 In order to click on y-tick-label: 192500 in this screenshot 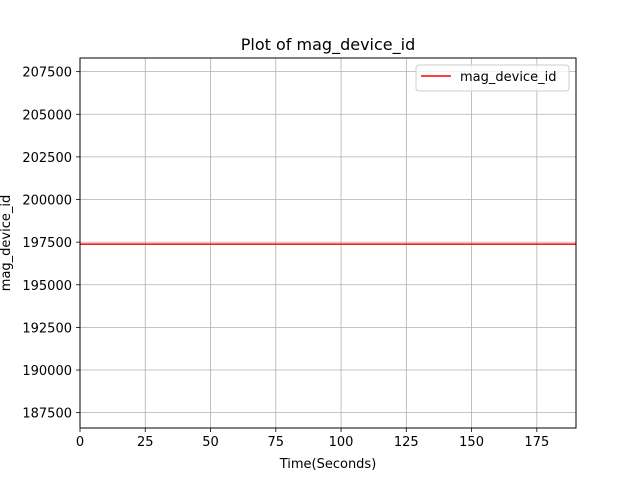, I will do `click(47, 328)`.